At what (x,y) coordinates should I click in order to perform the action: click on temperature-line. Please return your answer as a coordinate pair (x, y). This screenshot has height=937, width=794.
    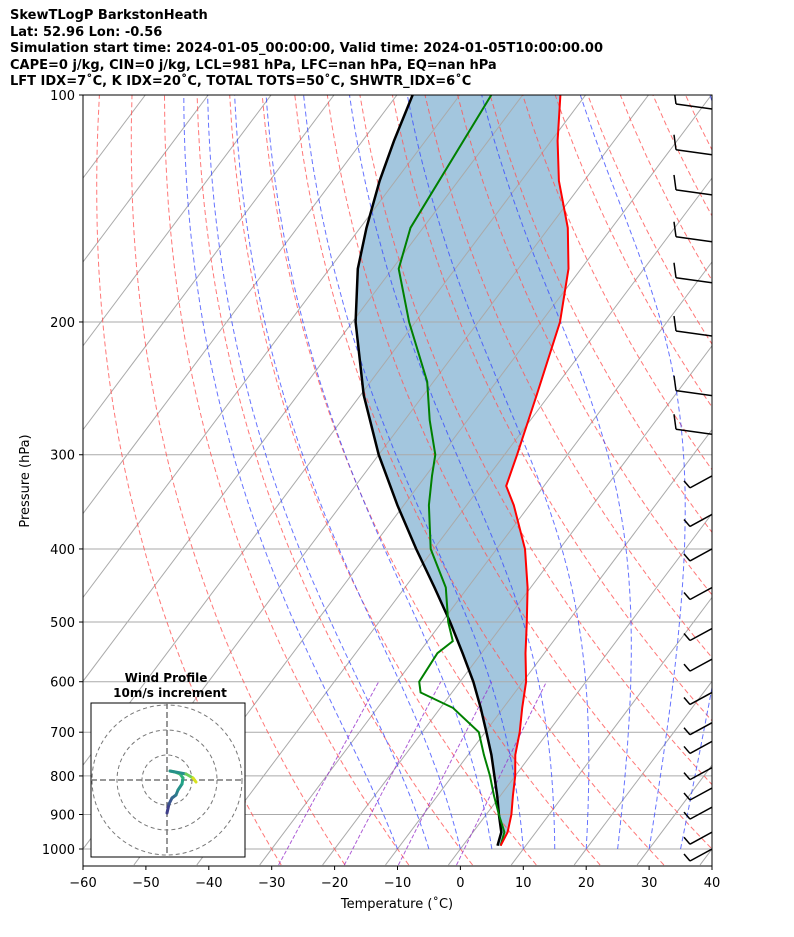
    Looking at the image, I should click on (534, 471).